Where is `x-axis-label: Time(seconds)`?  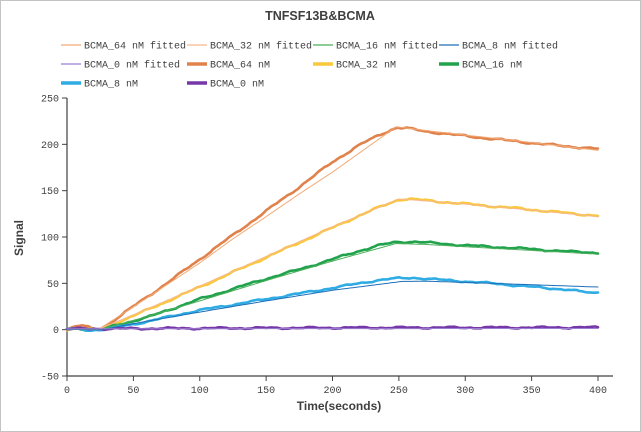 x-axis-label: Time(seconds) is located at coordinates (339, 406).